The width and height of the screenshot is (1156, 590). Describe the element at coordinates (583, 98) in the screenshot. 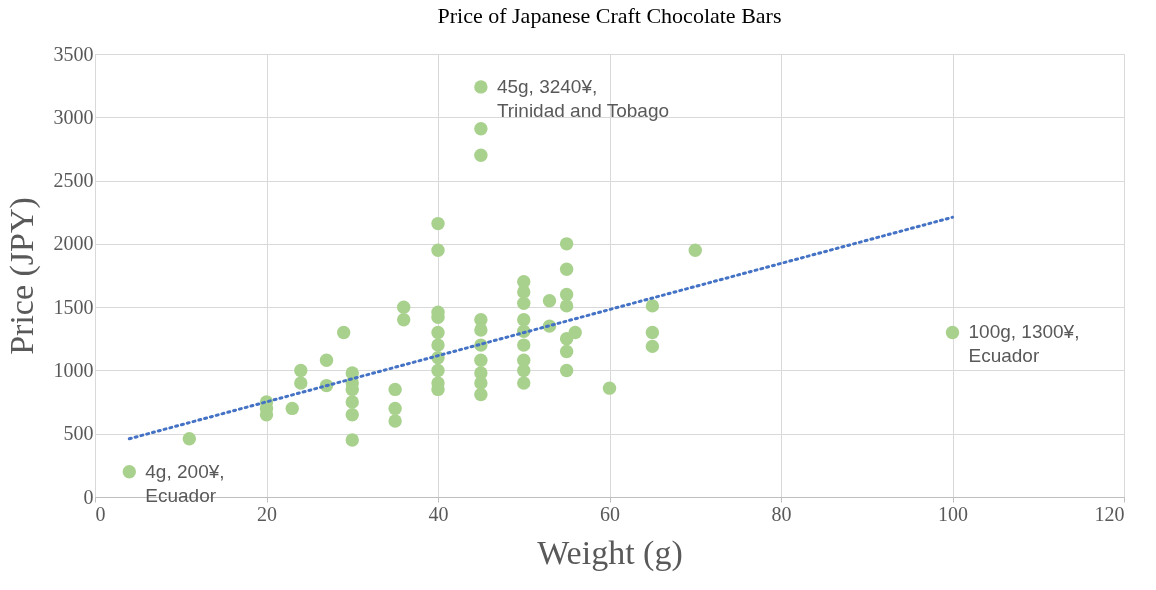

I see `annotation: 45g, 3240¥, Trinidad and Tobago` at that location.